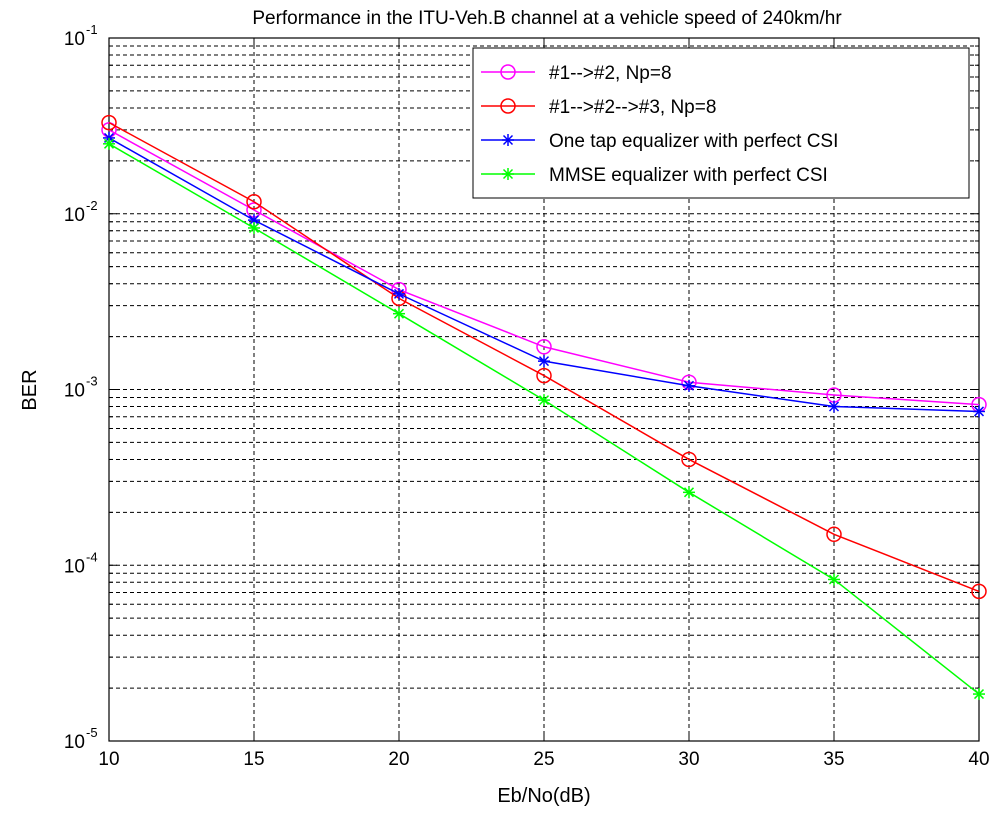 The width and height of the screenshot is (996, 816). I want to click on legend-entry: #1-->#2-->#3, Np=8, so click(598, 107).